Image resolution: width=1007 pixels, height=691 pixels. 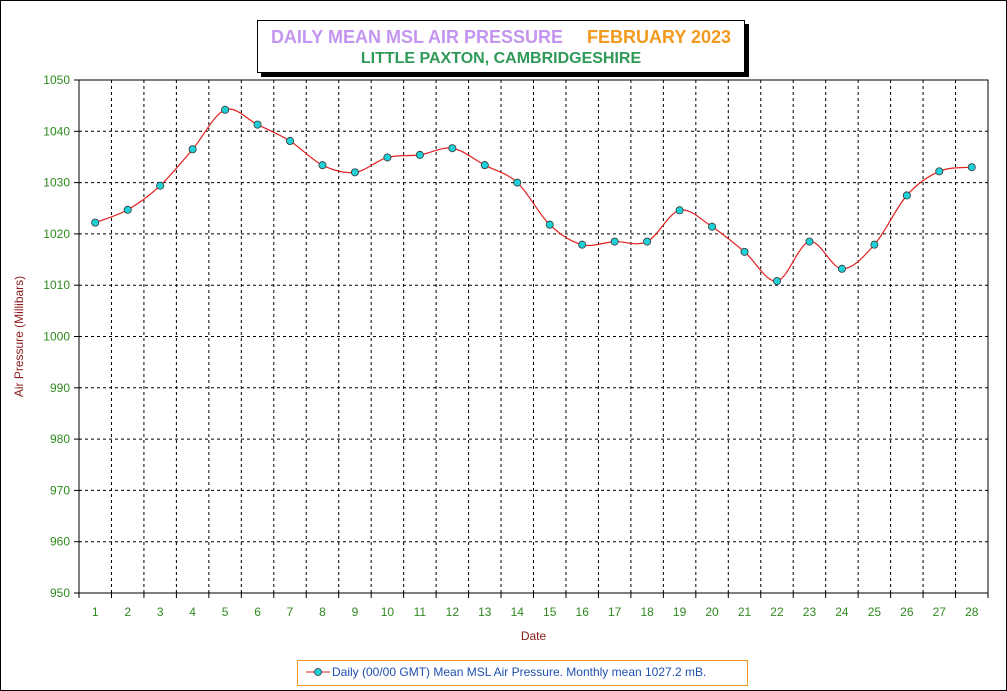 I want to click on y-tick-label: 990, so click(x=60, y=388).